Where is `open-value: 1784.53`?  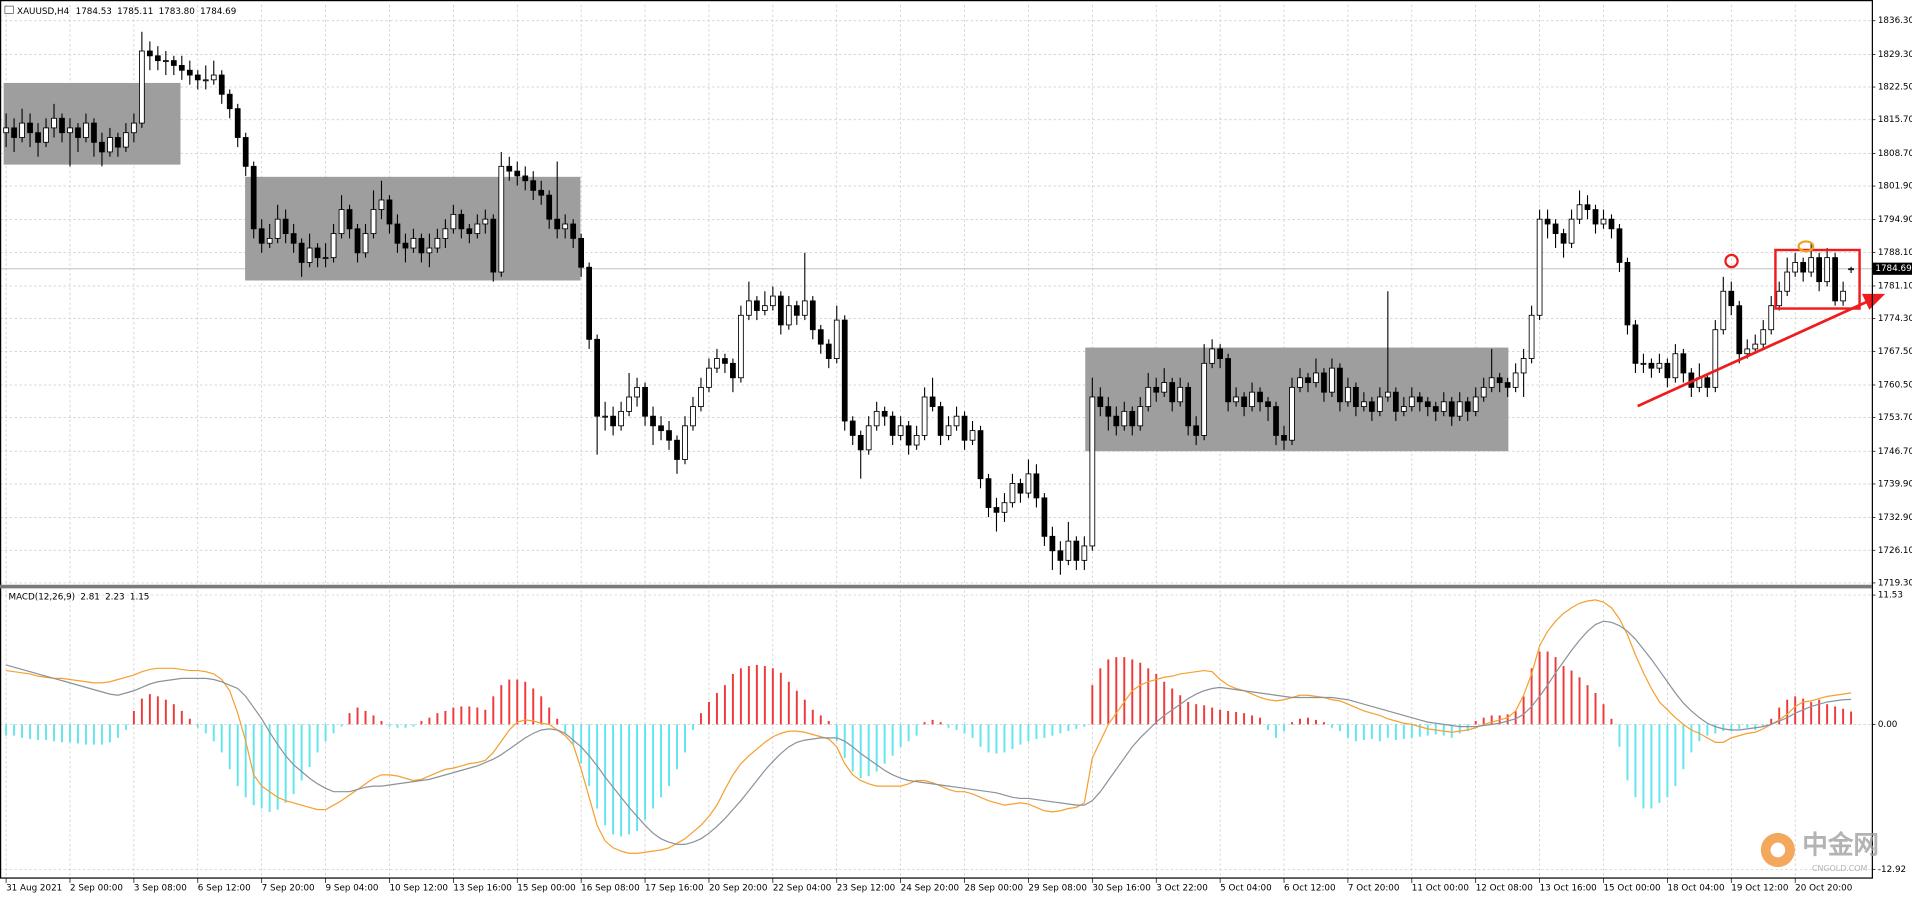 open-value: 1784.53 is located at coordinates (94, 11).